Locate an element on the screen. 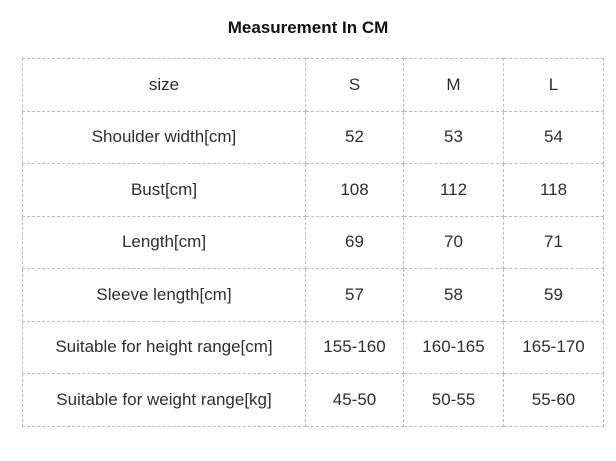 The image size is (616, 461). table-row: Sleeve length[cm] 57 58 59 is located at coordinates (313, 295).